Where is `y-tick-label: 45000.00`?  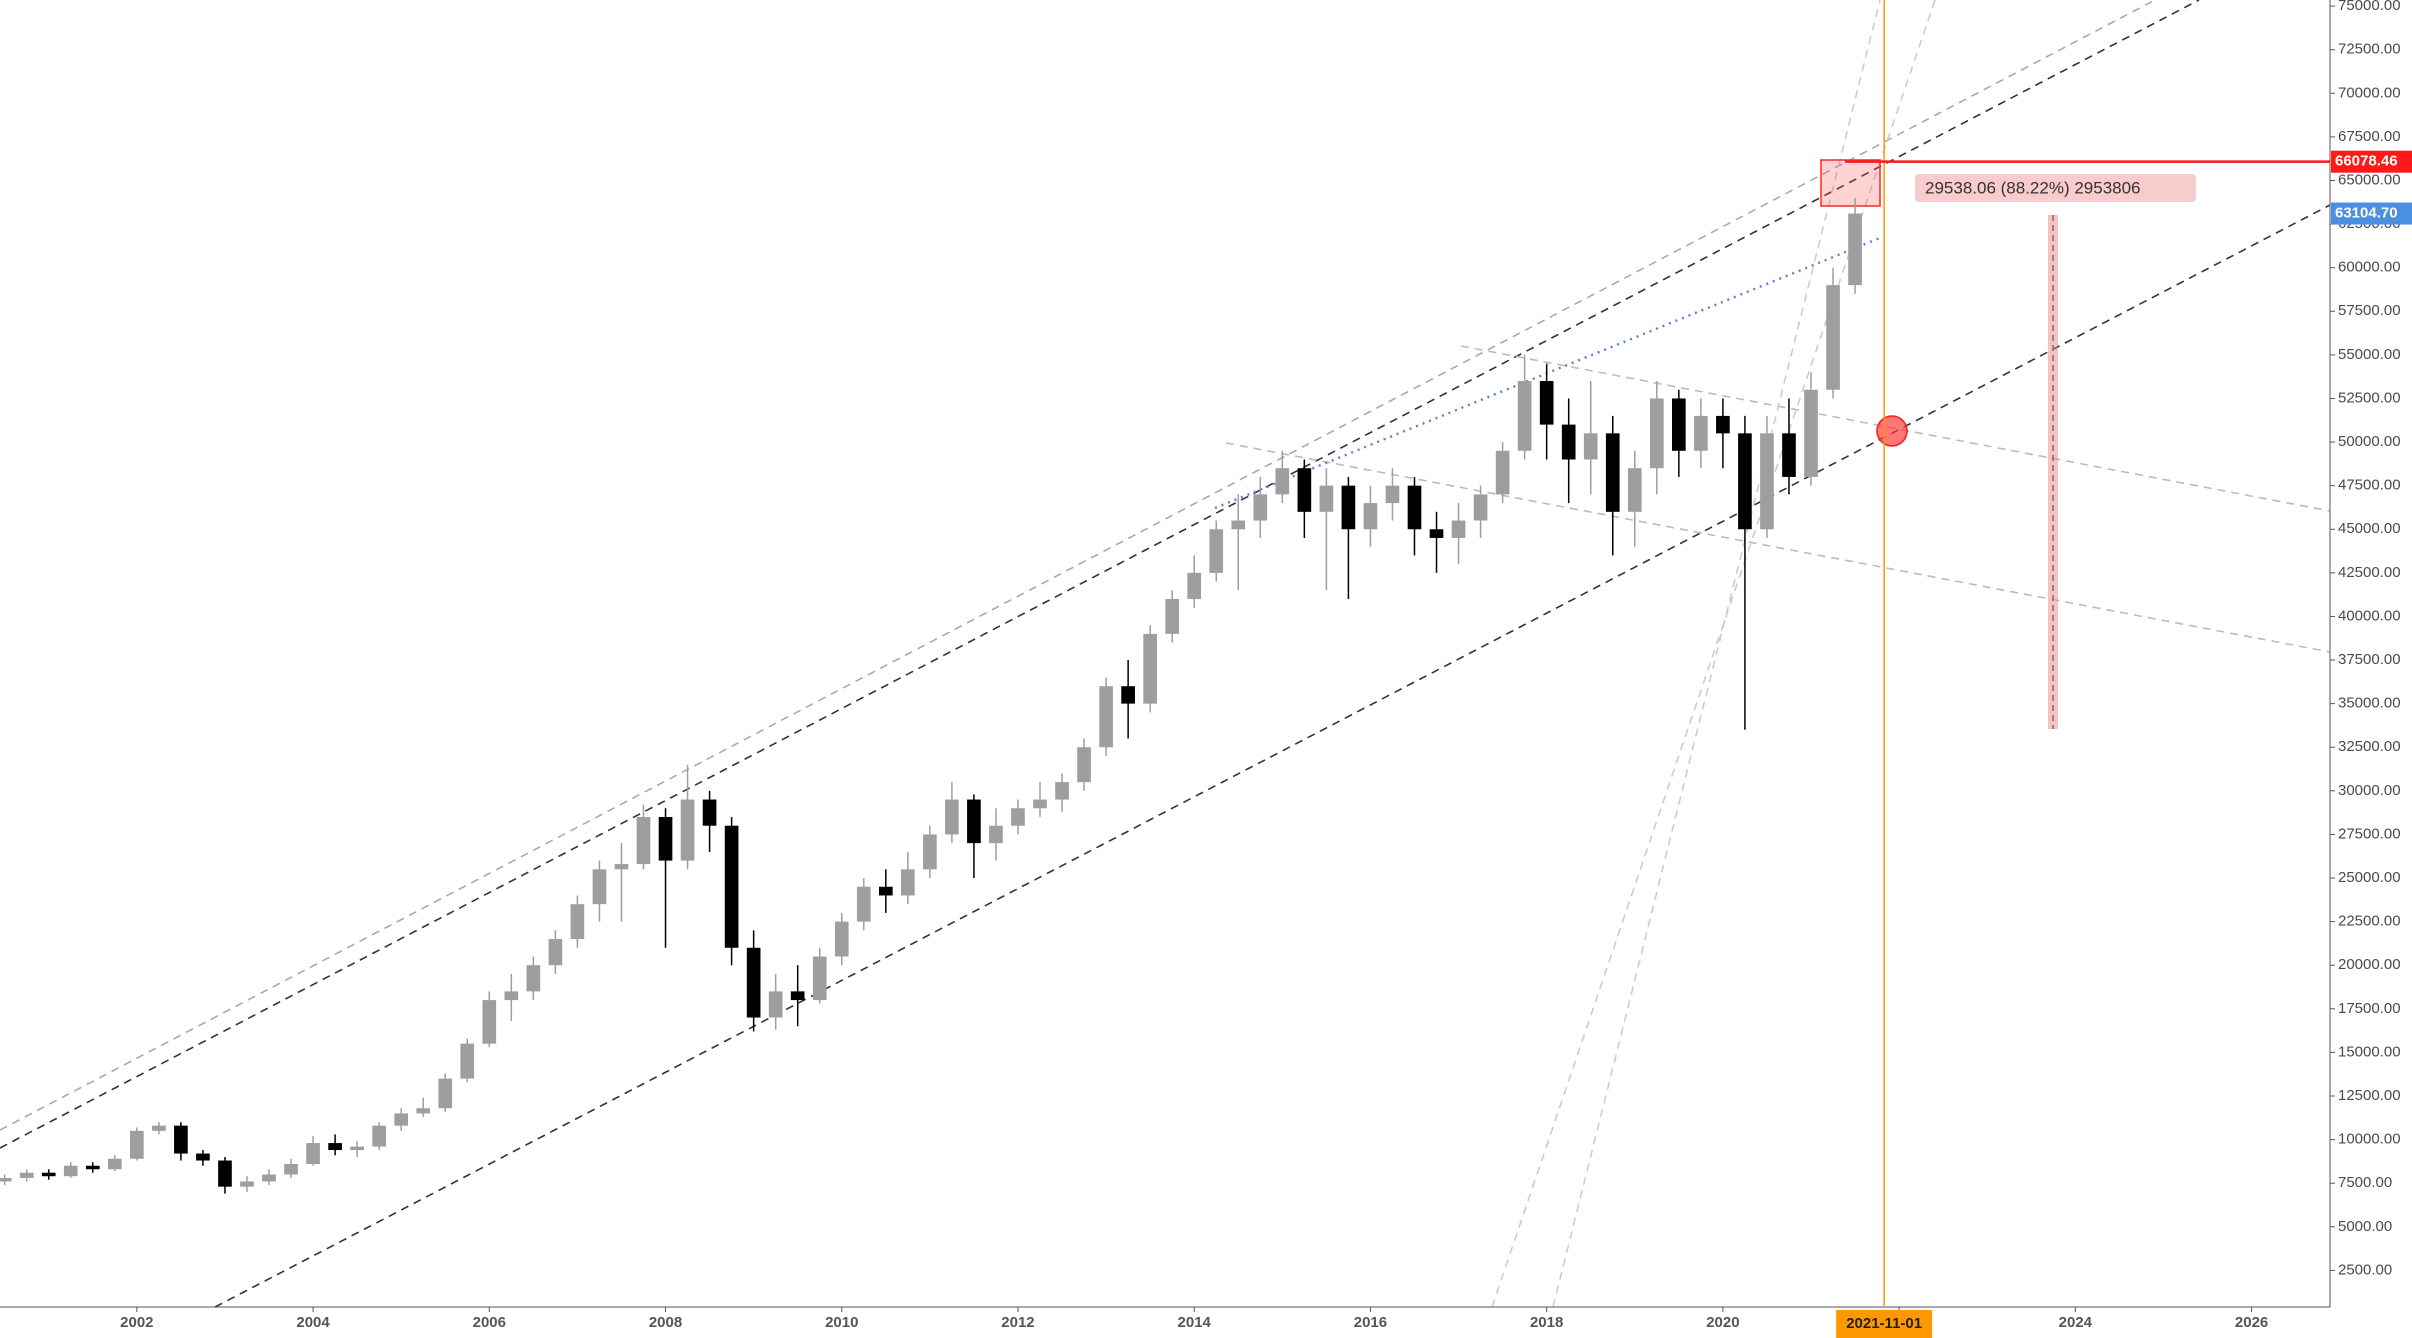 y-tick-label: 45000.00 is located at coordinates (2369, 528).